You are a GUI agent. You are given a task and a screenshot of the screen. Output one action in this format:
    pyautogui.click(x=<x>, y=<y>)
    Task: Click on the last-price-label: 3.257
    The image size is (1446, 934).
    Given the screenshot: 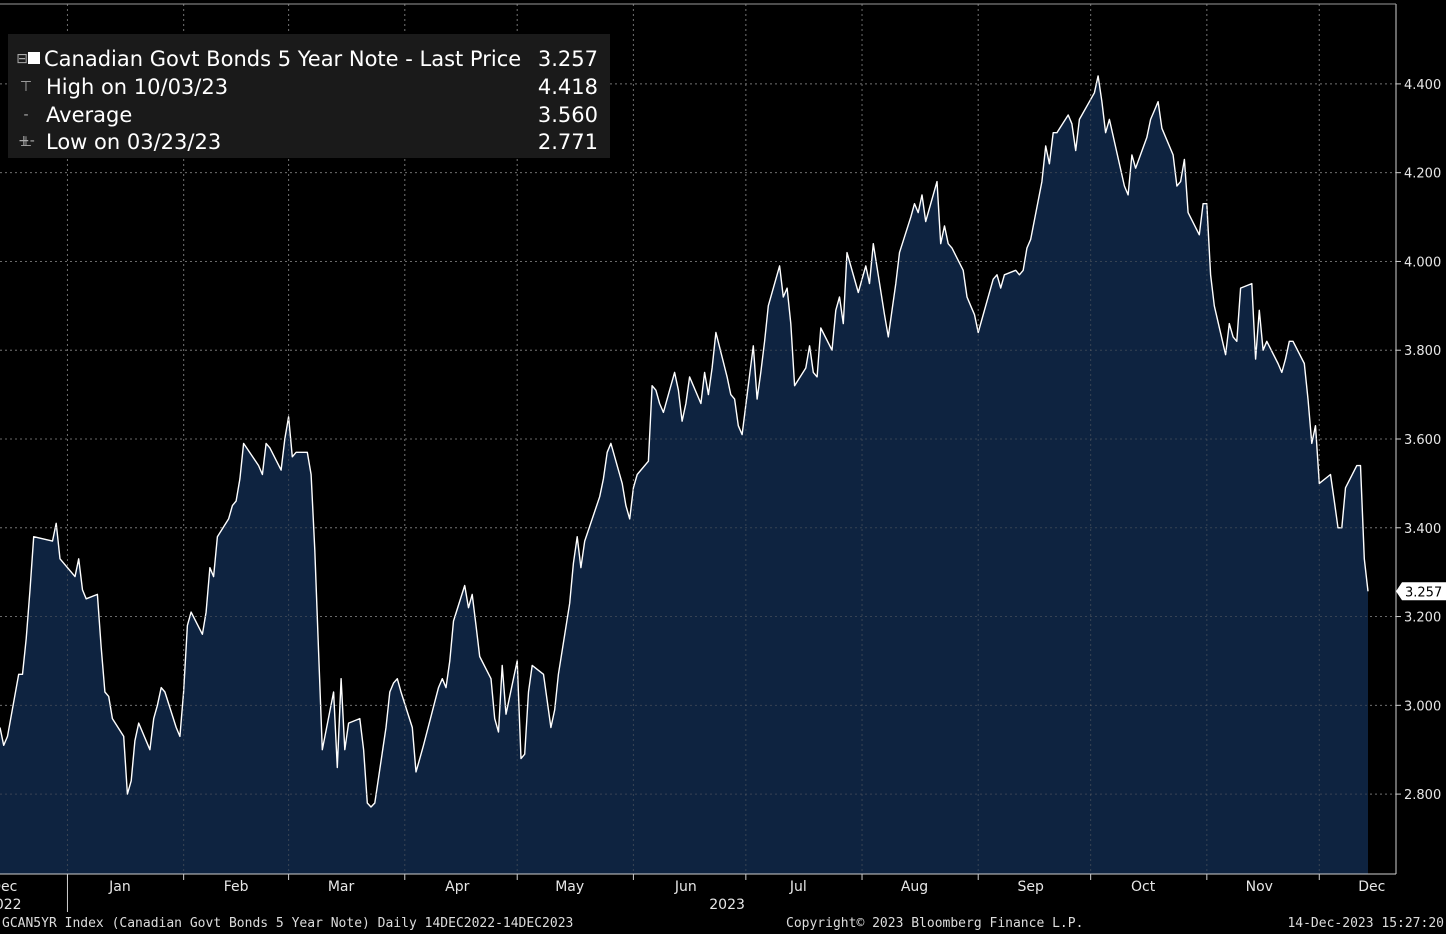 What is the action you would take?
    pyautogui.click(x=1423, y=592)
    